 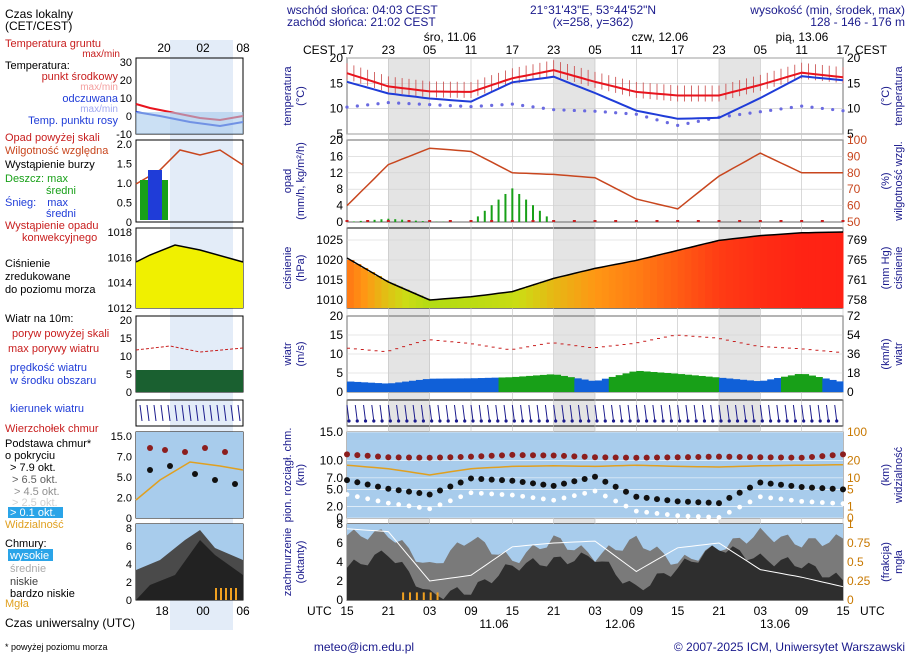 I want to click on legend-okt01-bg, so click(x=35, y=512).